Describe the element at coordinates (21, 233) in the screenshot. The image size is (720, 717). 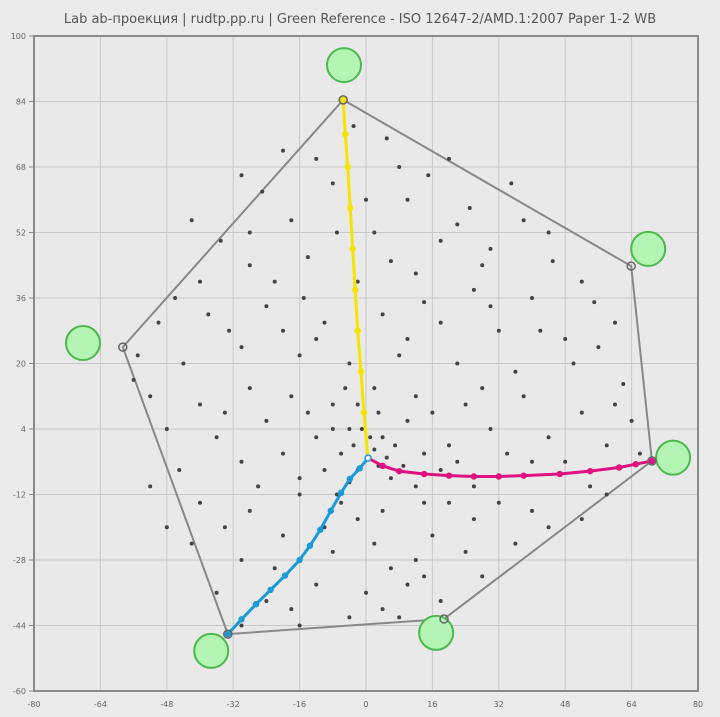
I see `y-tick-label: 52` at that location.